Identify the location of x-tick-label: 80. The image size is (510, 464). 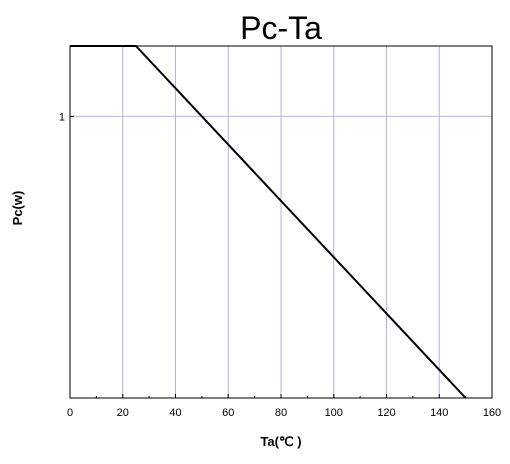
(281, 413).